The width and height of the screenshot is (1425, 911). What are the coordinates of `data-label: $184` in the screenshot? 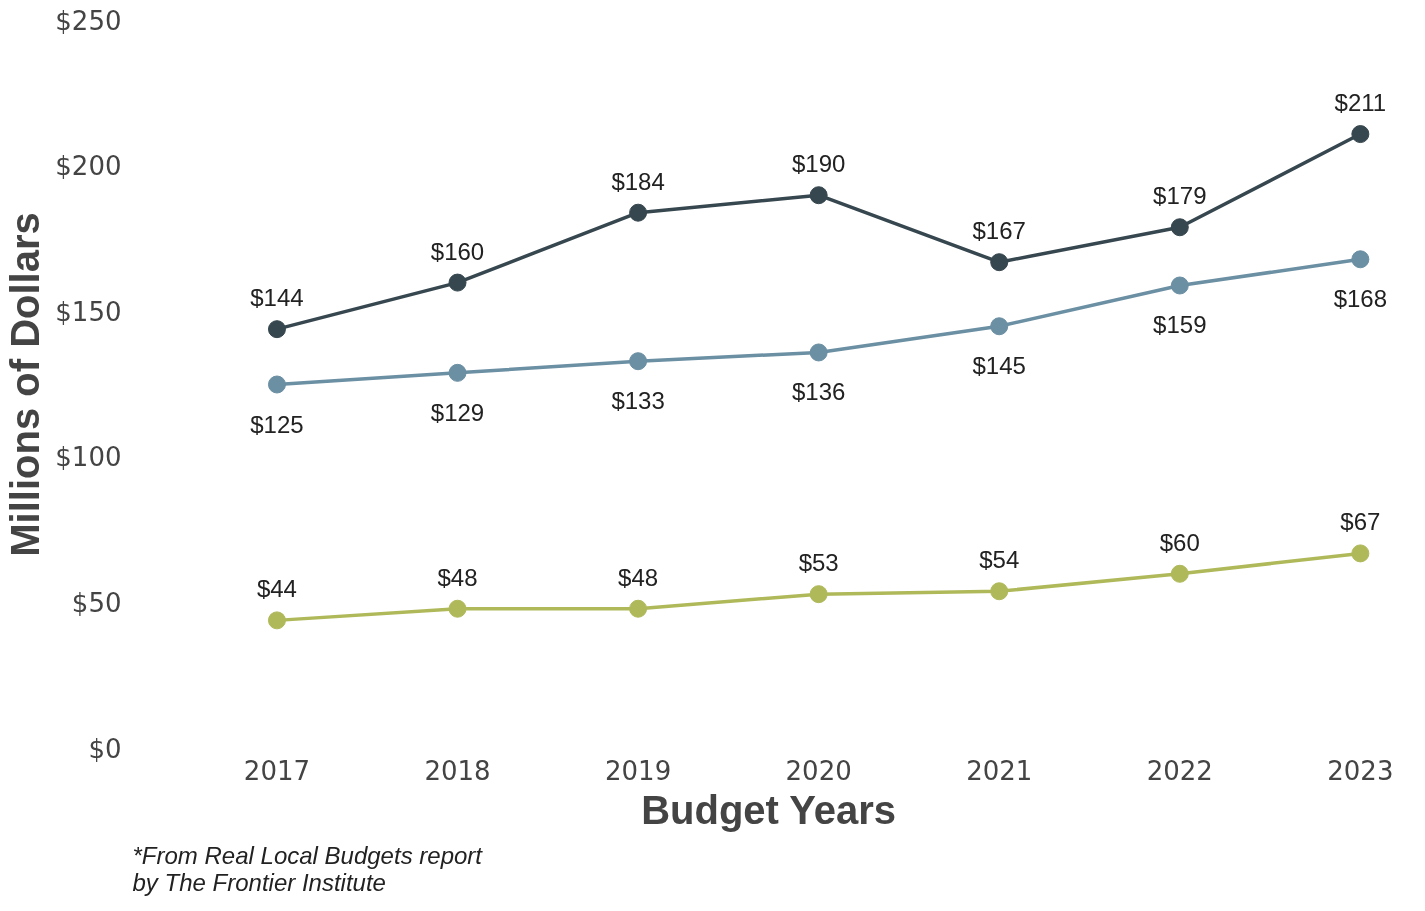 It's located at (638, 181).